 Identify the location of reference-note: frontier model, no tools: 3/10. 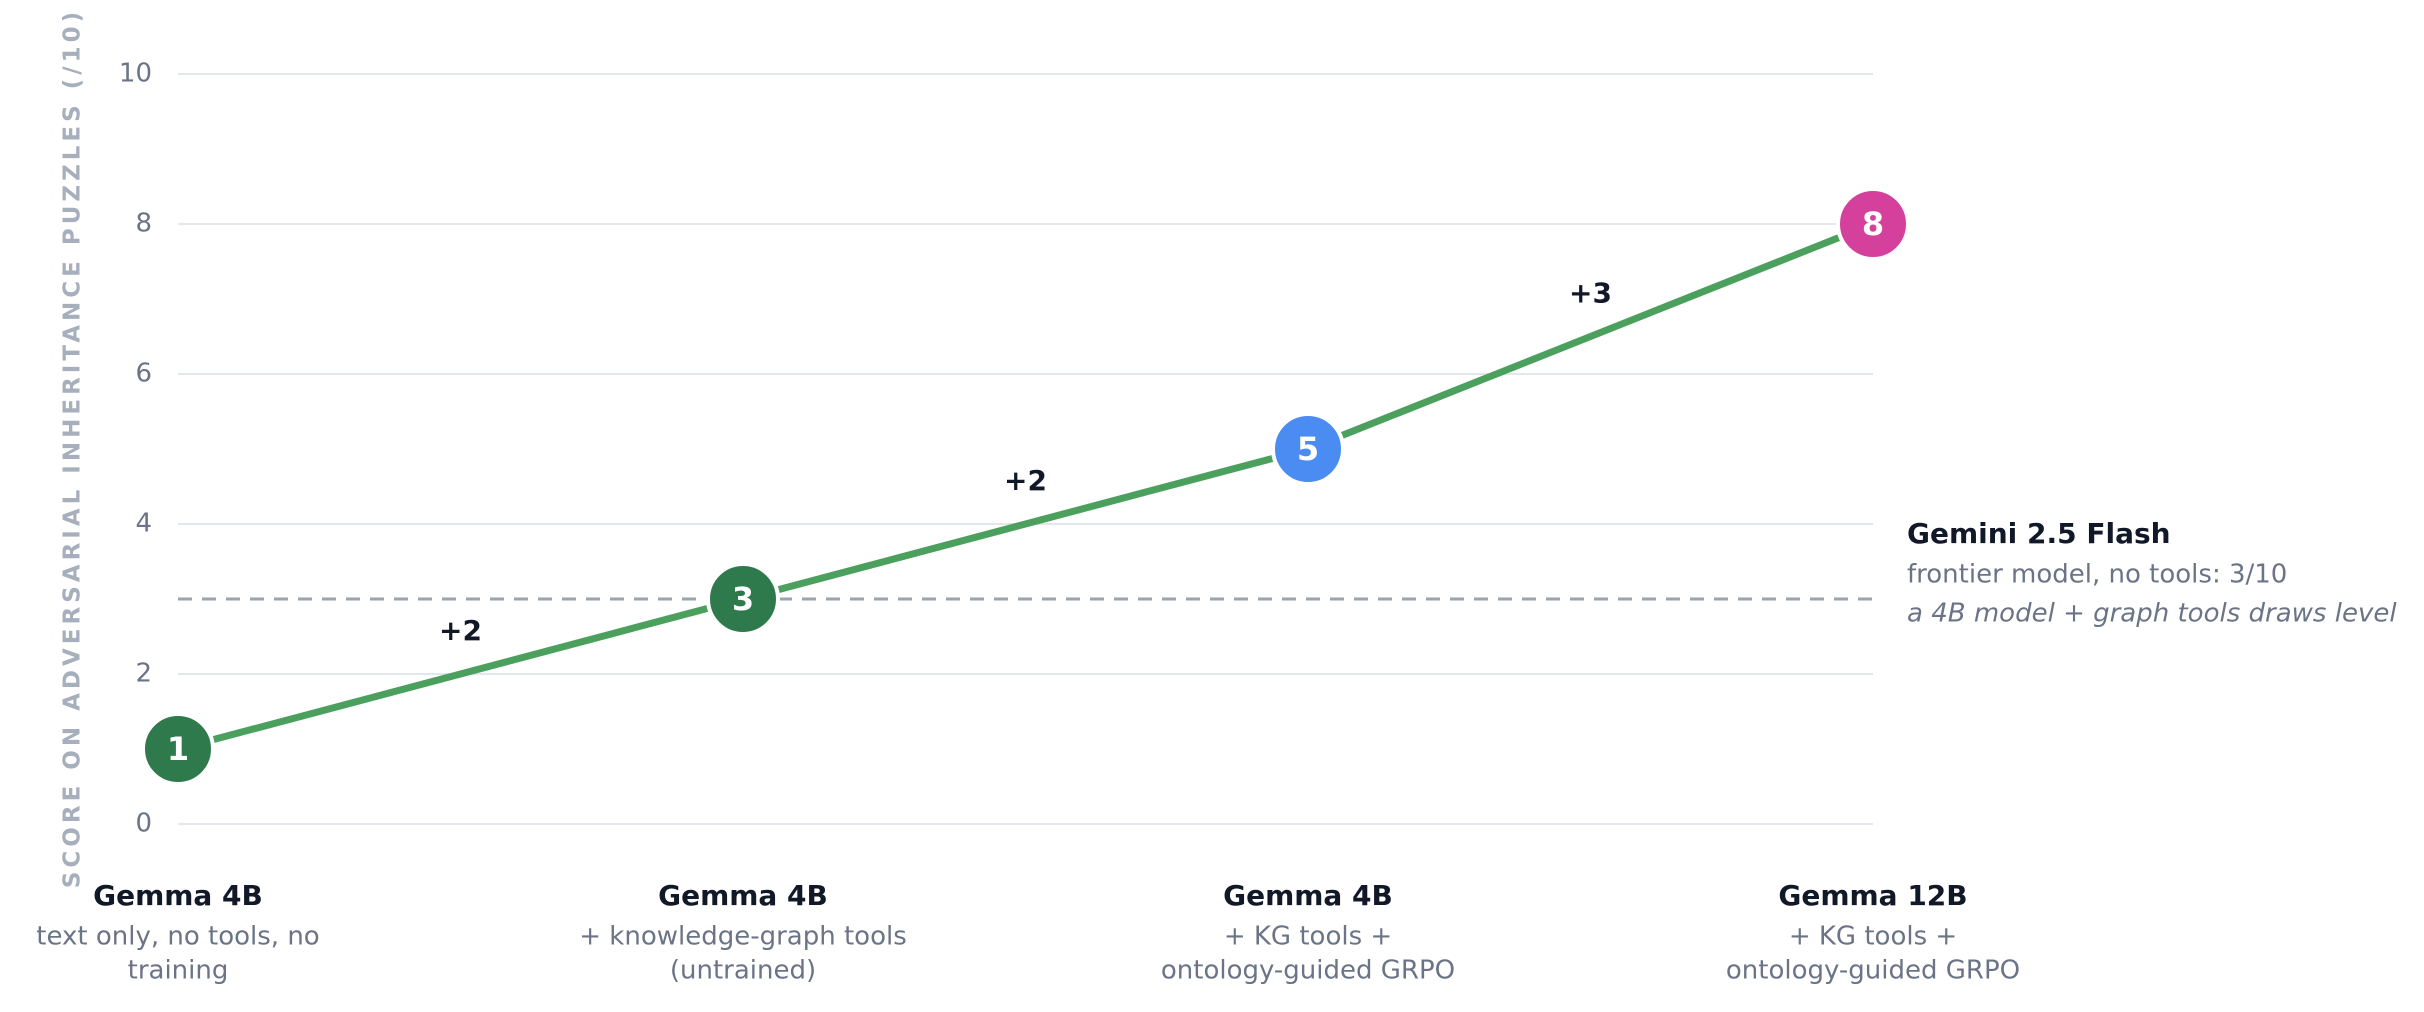
(2097, 575).